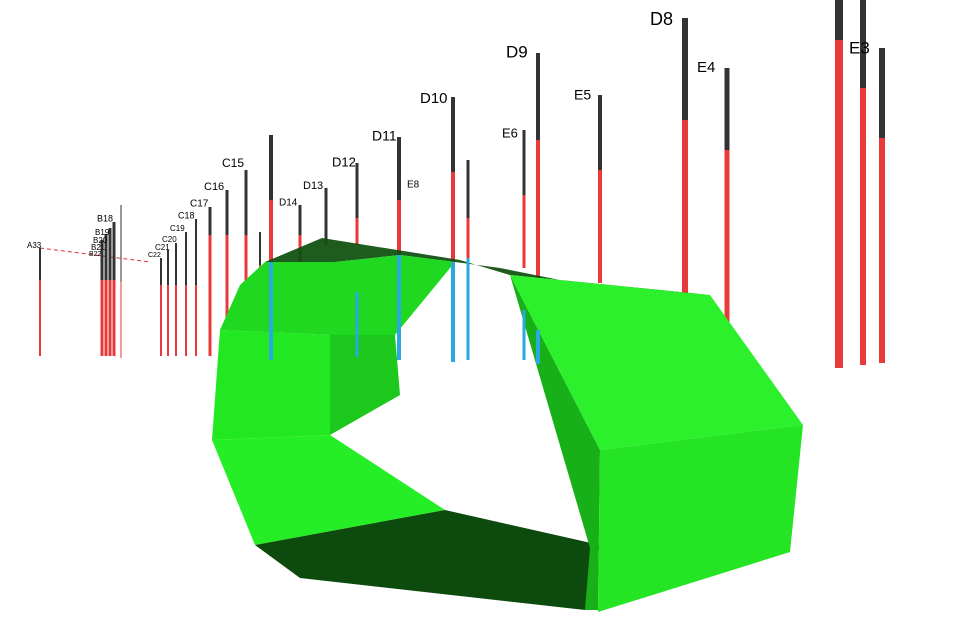 The width and height of the screenshot is (960, 641). What do you see at coordinates (34, 245) in the screenshot?
I see `borehole-label: A33` at bounding box center [34, 245].